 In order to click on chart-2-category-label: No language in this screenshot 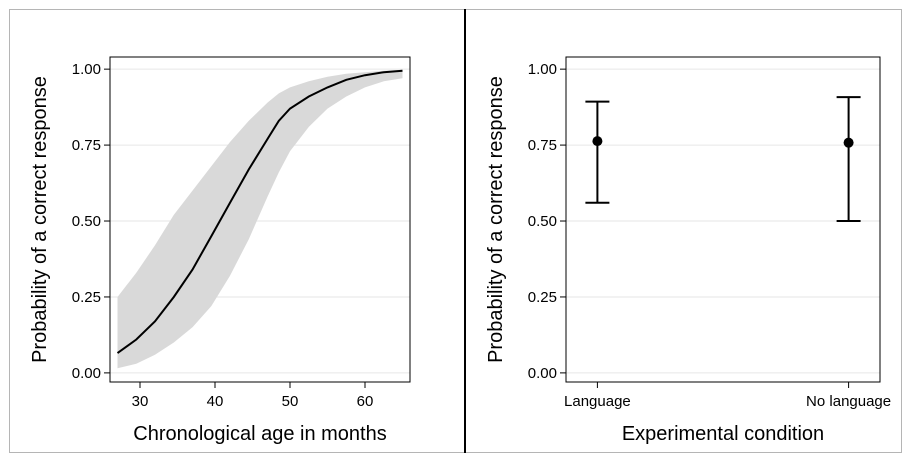, I will do `click(848, 401)`.